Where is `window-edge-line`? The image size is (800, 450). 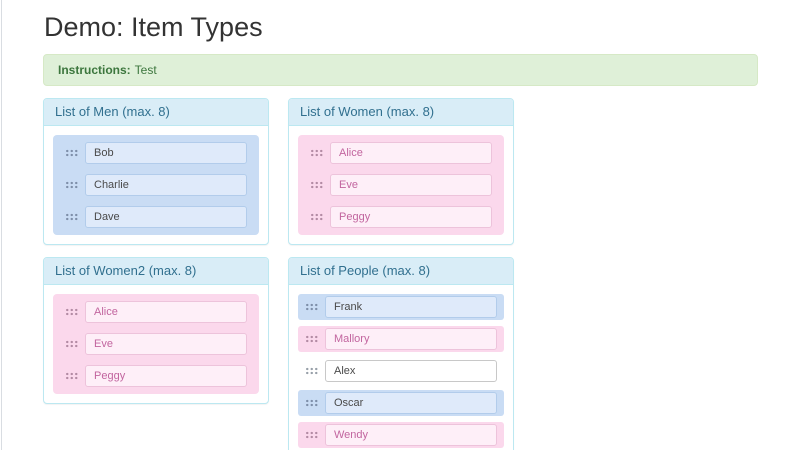
window-edge-line is located at coordinates (1, 225).